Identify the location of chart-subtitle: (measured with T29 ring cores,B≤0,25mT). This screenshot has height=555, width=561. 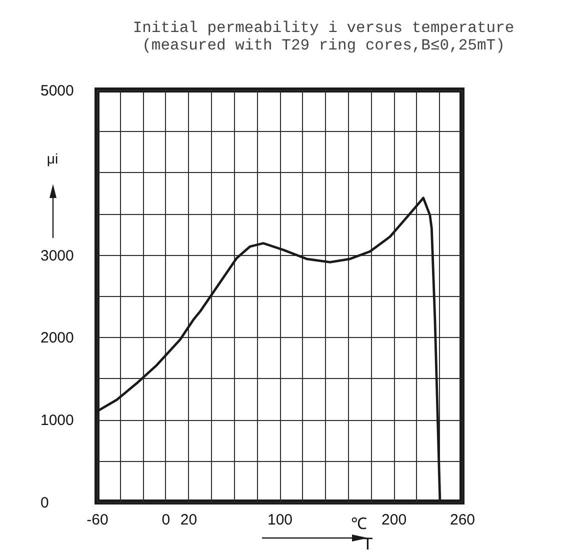
(323, 45).